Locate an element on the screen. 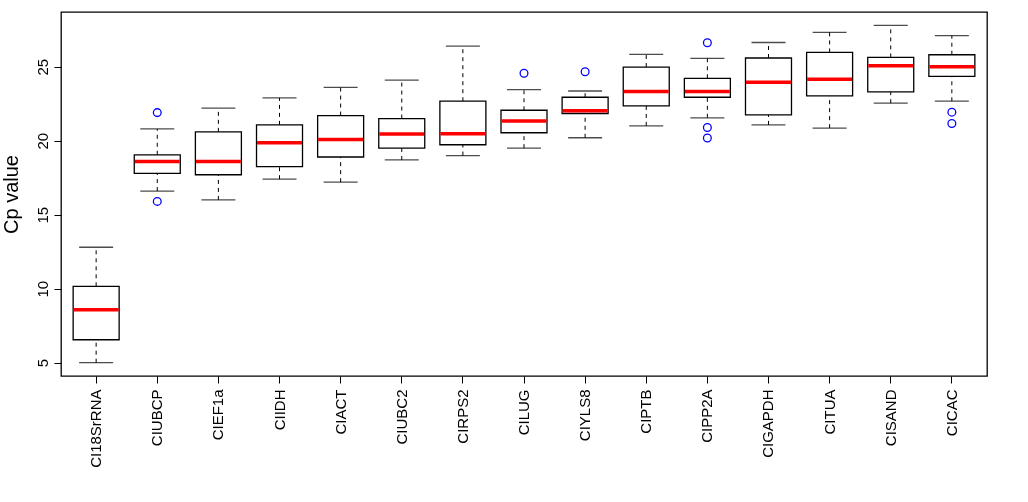 The image size is (1028, 502). x-tick-label: CIGAPDH is located at coordinates (768, 423).